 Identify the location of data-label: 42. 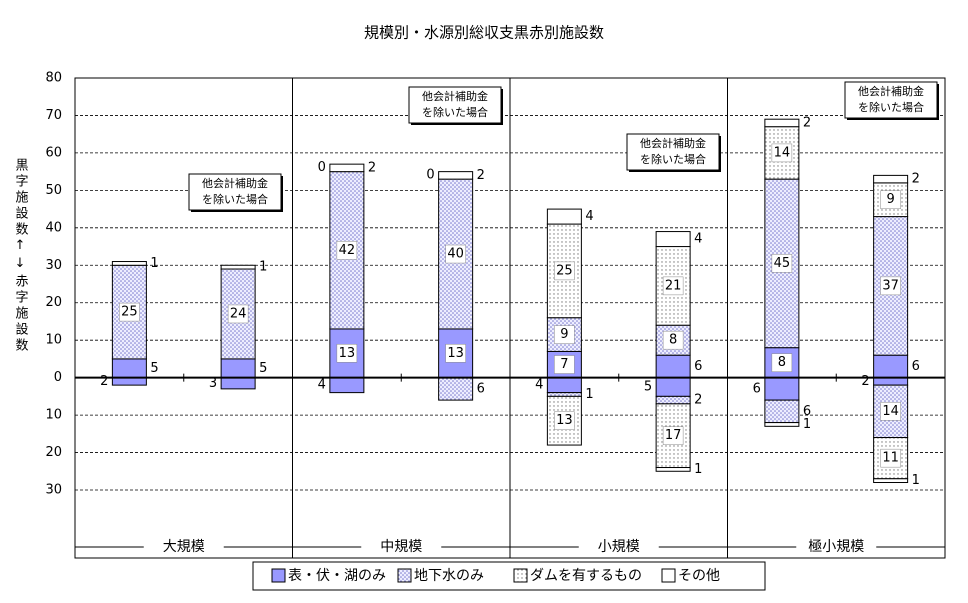
(347, 250).